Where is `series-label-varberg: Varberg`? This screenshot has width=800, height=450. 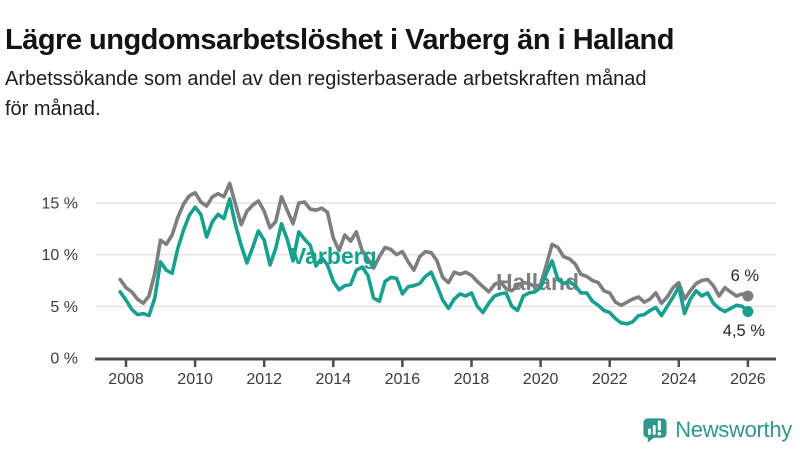
series-label-varberg: Varberg is located at coordinates (334, 256).